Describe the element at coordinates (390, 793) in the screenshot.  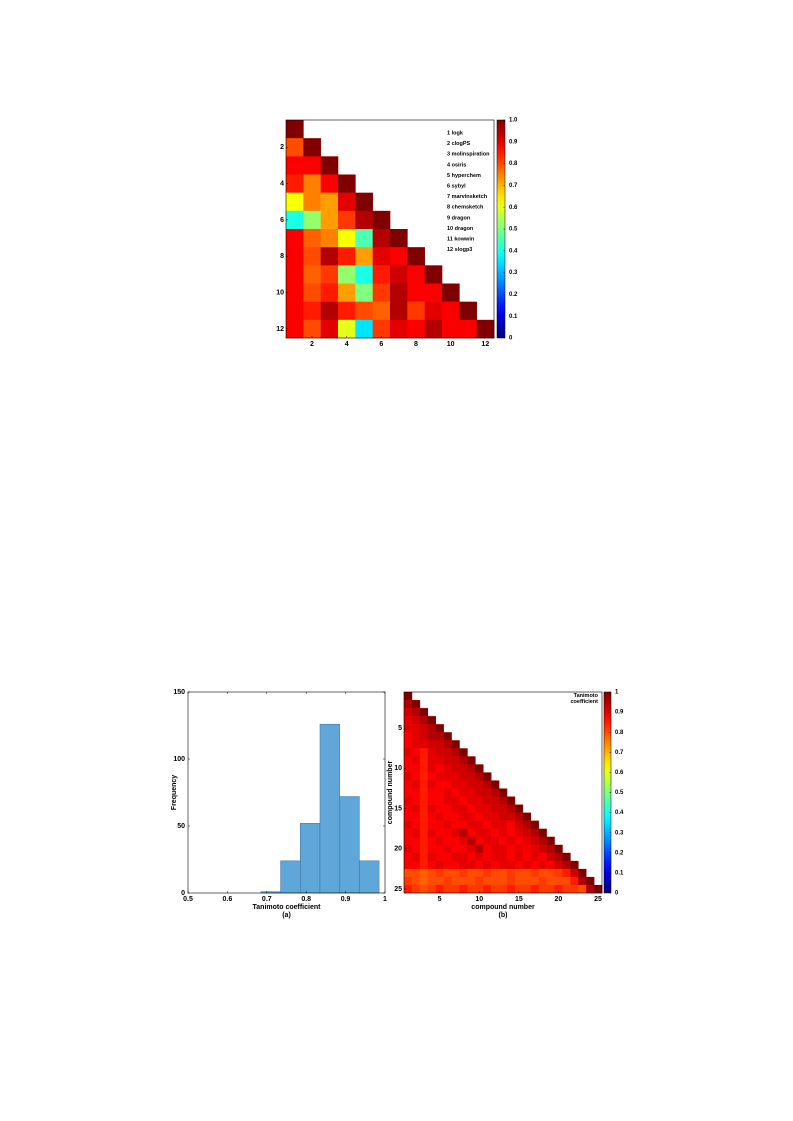
I see `y-axis-label: compound number` at that location.